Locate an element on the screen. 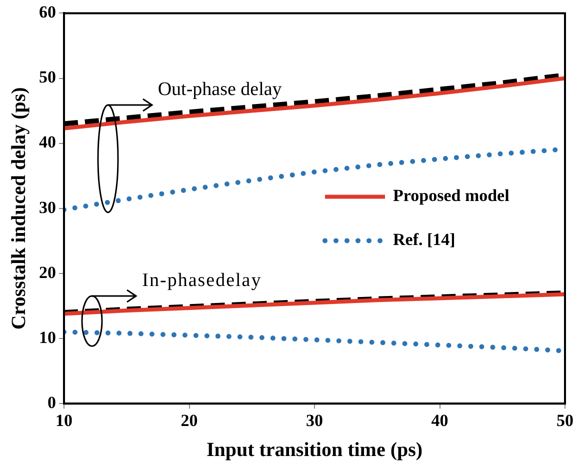  y-tick-label: 30 is located at coordinates (47, 207).